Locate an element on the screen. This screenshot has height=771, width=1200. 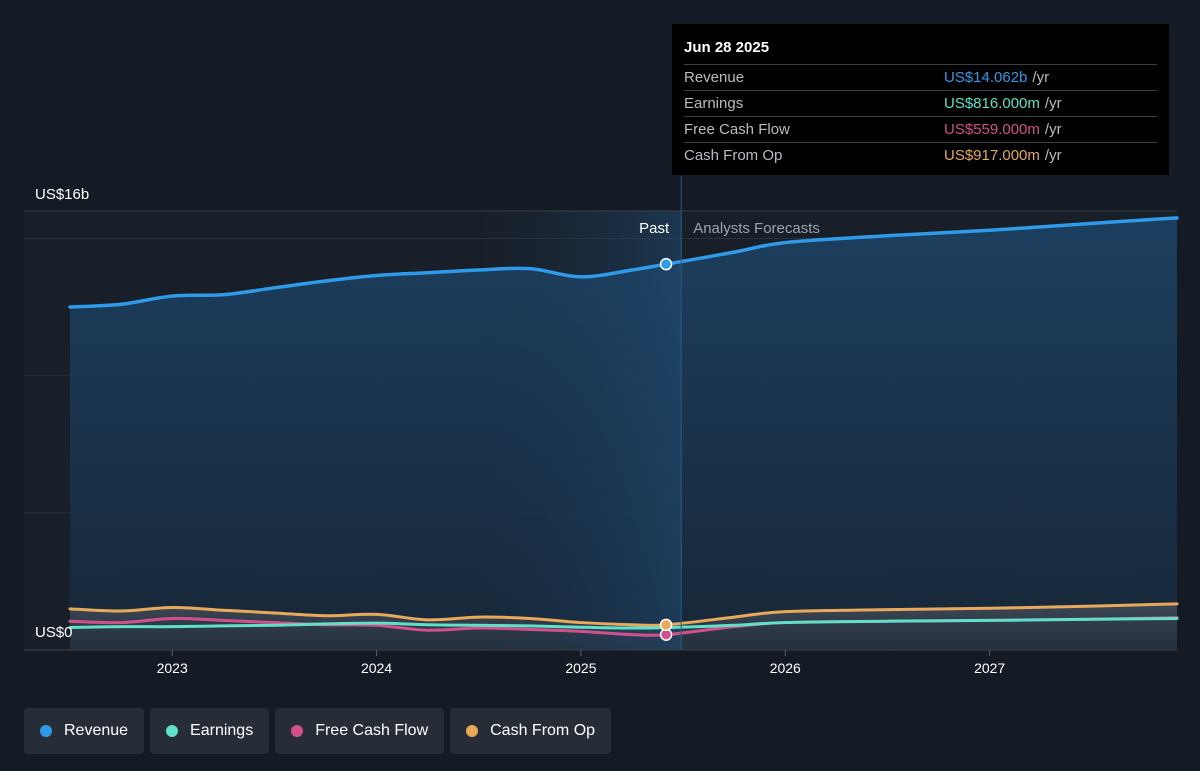
forecast-label: Analysts Forecasts is located at coordinates (756, 228).